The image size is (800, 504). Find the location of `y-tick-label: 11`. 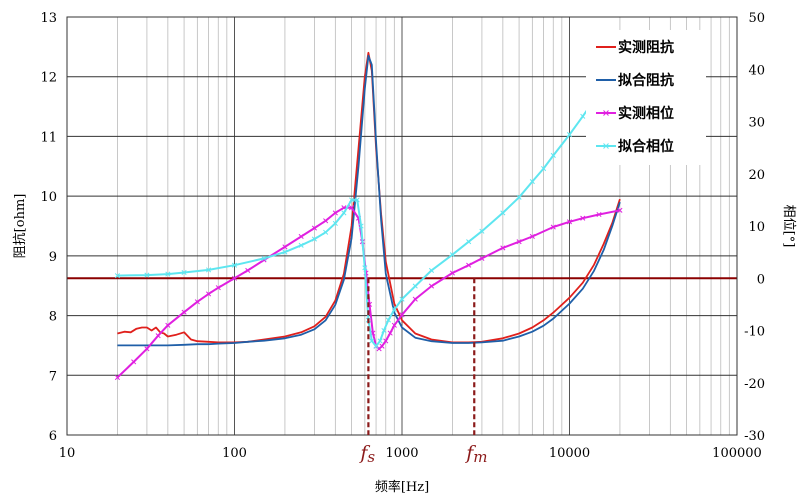

y-tick-label: 11 is located at coordinates (48, 137).